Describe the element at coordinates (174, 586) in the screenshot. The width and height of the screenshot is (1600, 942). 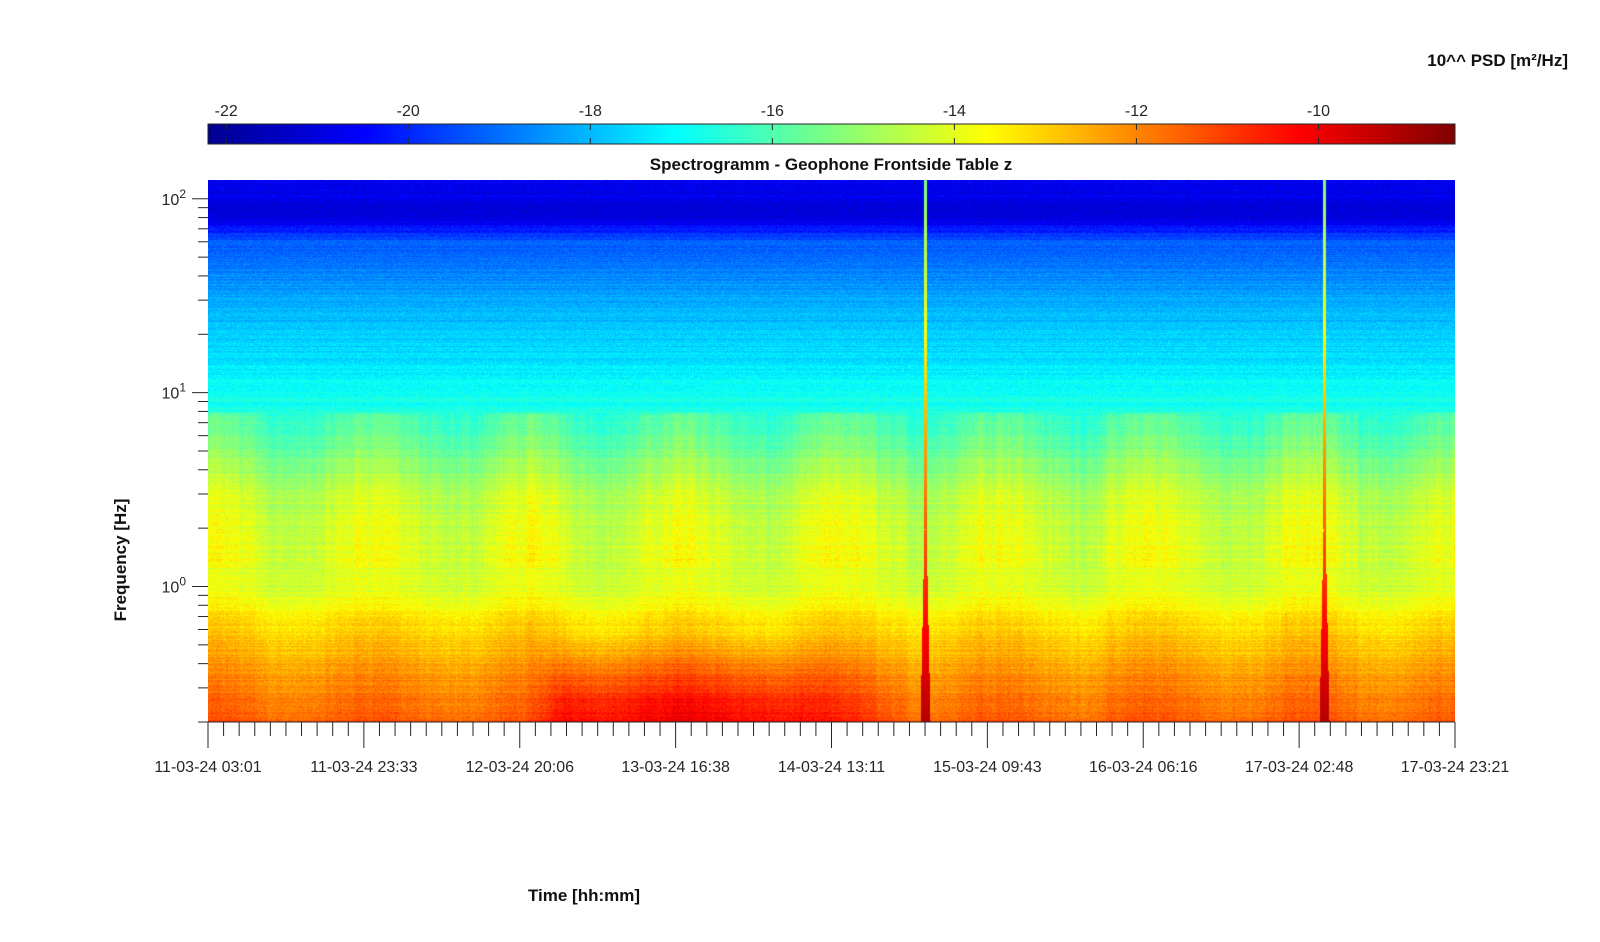
I see `y-tick-label: 10⁰` at that location.